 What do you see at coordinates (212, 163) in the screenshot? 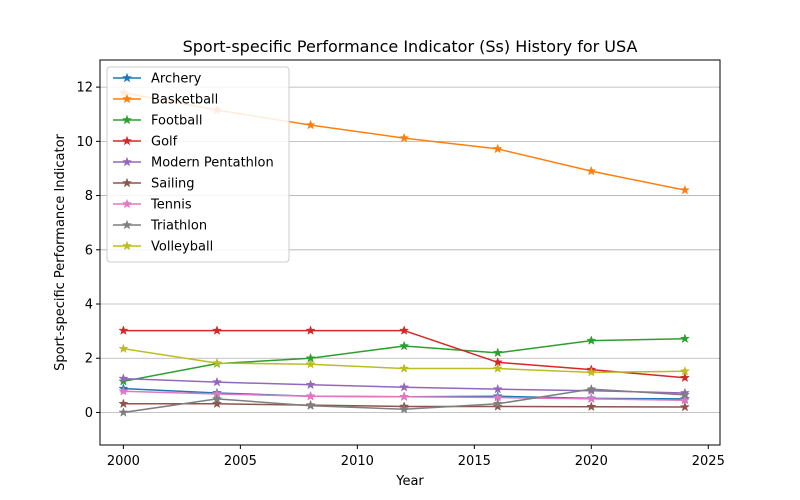
I see `legend-label: Modern Pentathlon` at bounding box center [212, 163].